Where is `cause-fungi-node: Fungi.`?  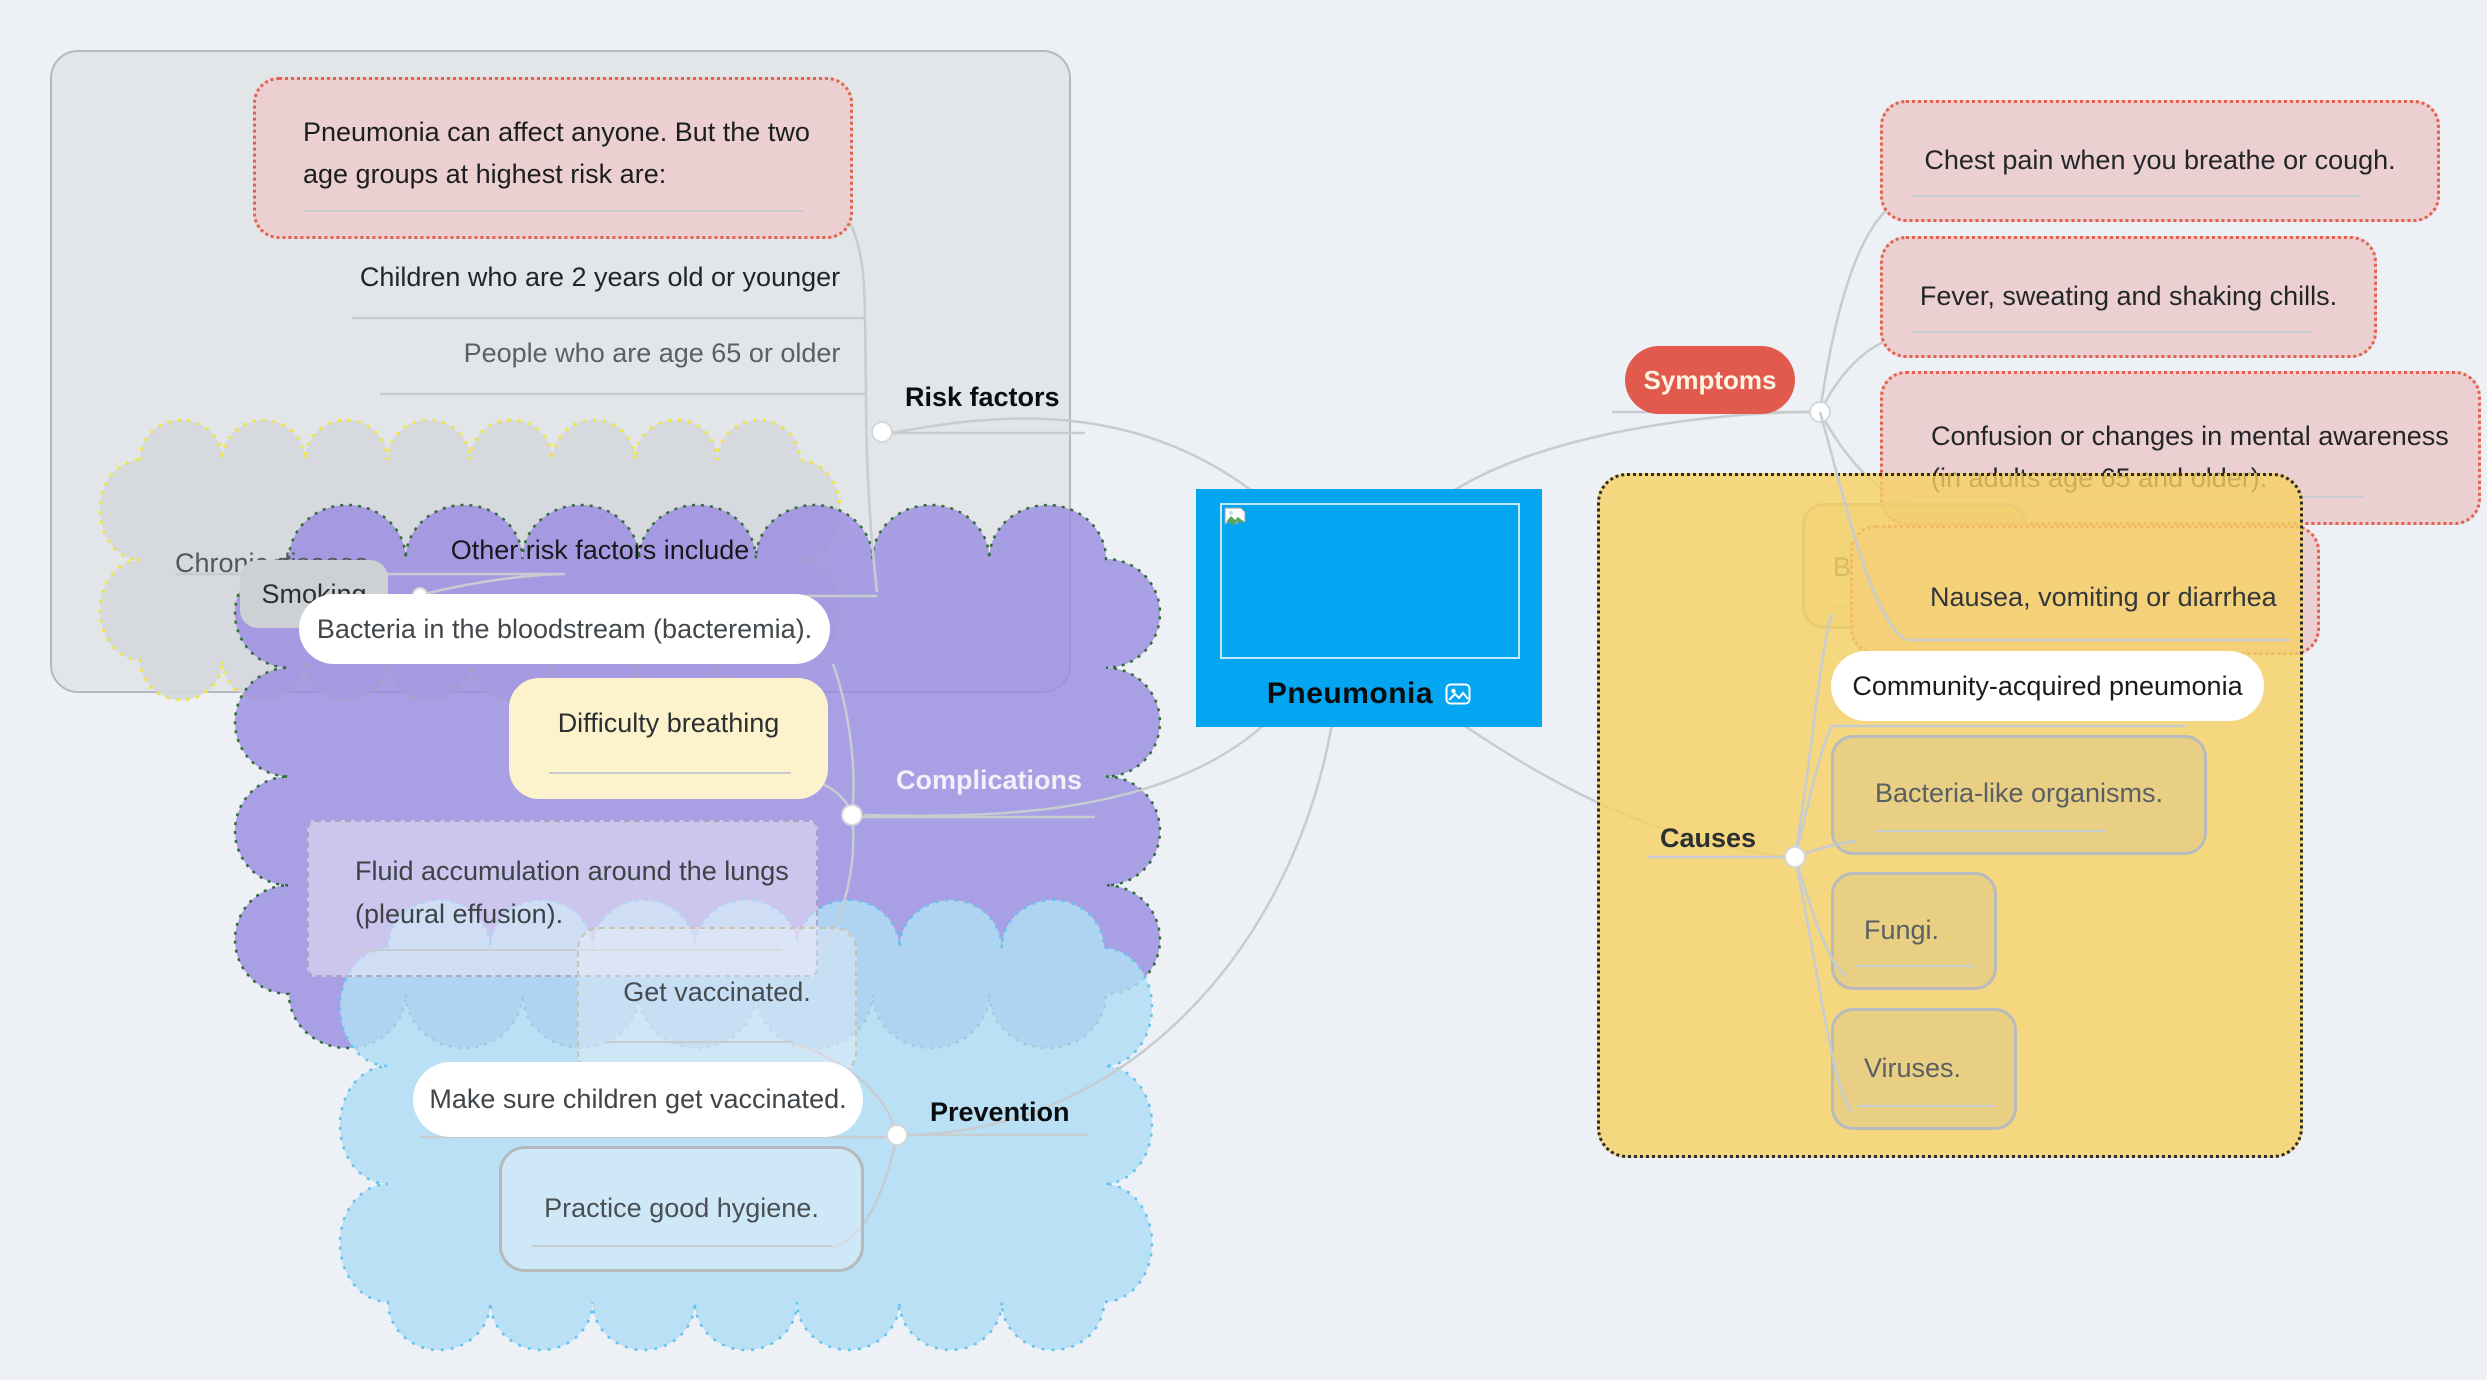
cause-fungi-node: Fungi. is located at coordinates (1914, 931).